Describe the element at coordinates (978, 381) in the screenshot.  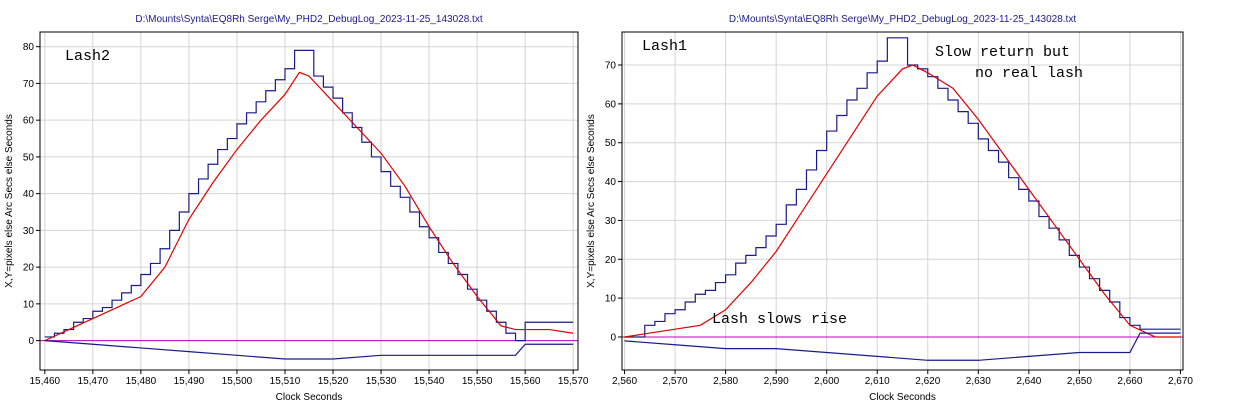
I see `x-tick-label: 2,630` at that location.